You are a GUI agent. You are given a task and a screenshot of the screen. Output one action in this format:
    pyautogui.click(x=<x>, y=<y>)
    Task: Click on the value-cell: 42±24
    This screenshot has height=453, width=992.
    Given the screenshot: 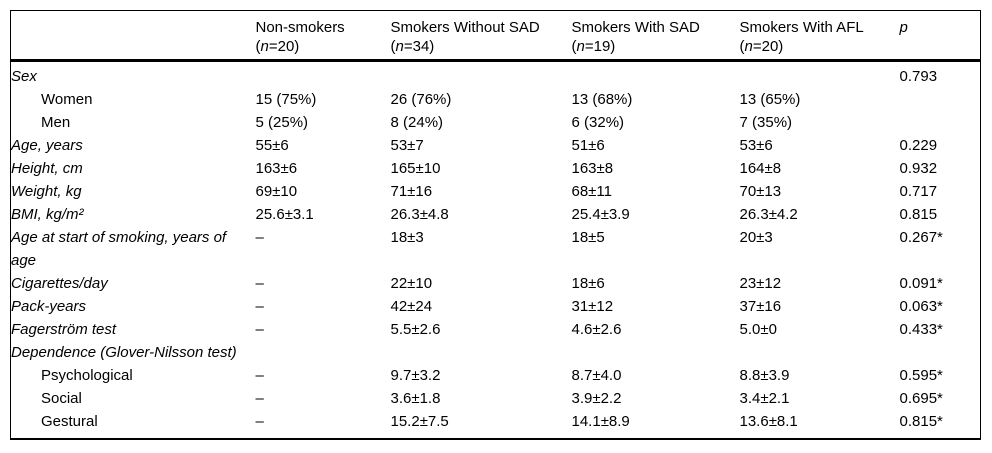 What is the action you would take?
    pyautogui.click(x=411, y=306)
    